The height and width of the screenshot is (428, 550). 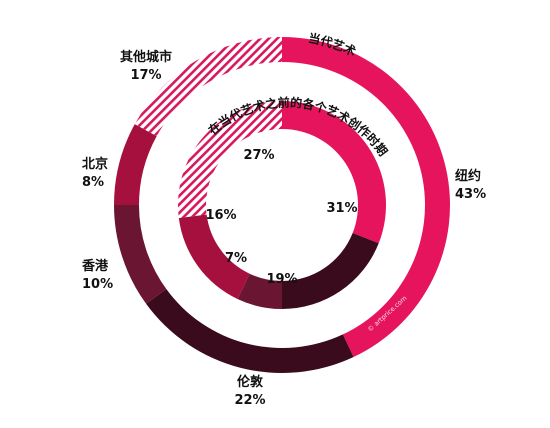 What do you see at coordinates (249, 400) in the screenshot?
I see `pct-london: 22%` at bounding box center [249, 400].